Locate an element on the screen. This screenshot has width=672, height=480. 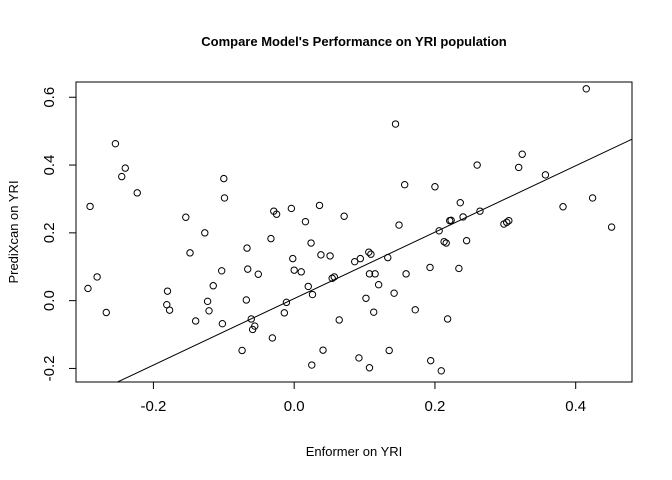
y-tick-label: 0.2 is located at coordinates (49, 232).